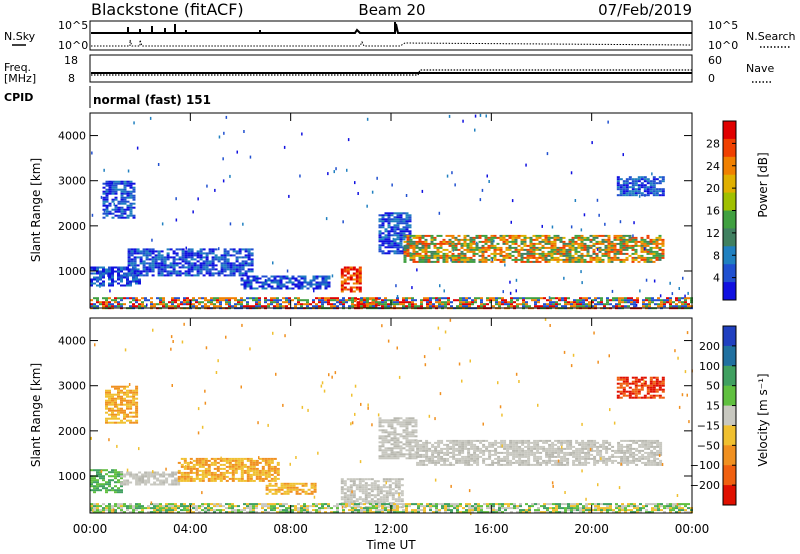 The image size is (800, 554). I want to click on freq-tick-bottom: 8, so click(71, 78).